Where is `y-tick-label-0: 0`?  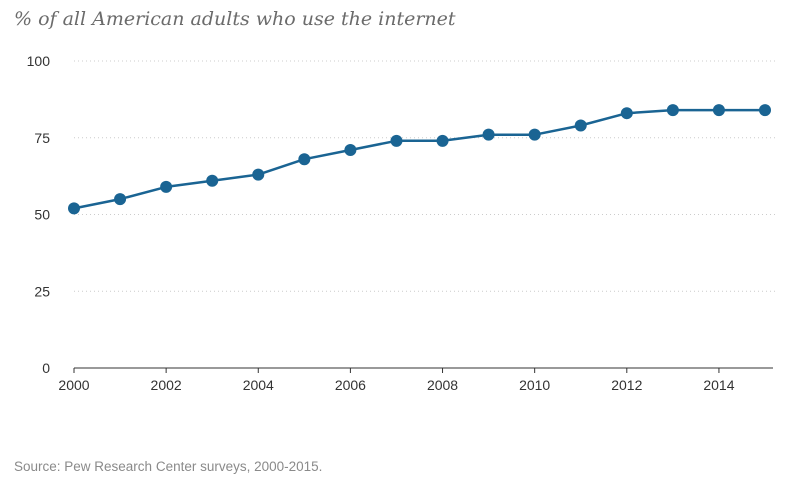
y-tick-label-0: 0 is located at coordinates (46, 368).